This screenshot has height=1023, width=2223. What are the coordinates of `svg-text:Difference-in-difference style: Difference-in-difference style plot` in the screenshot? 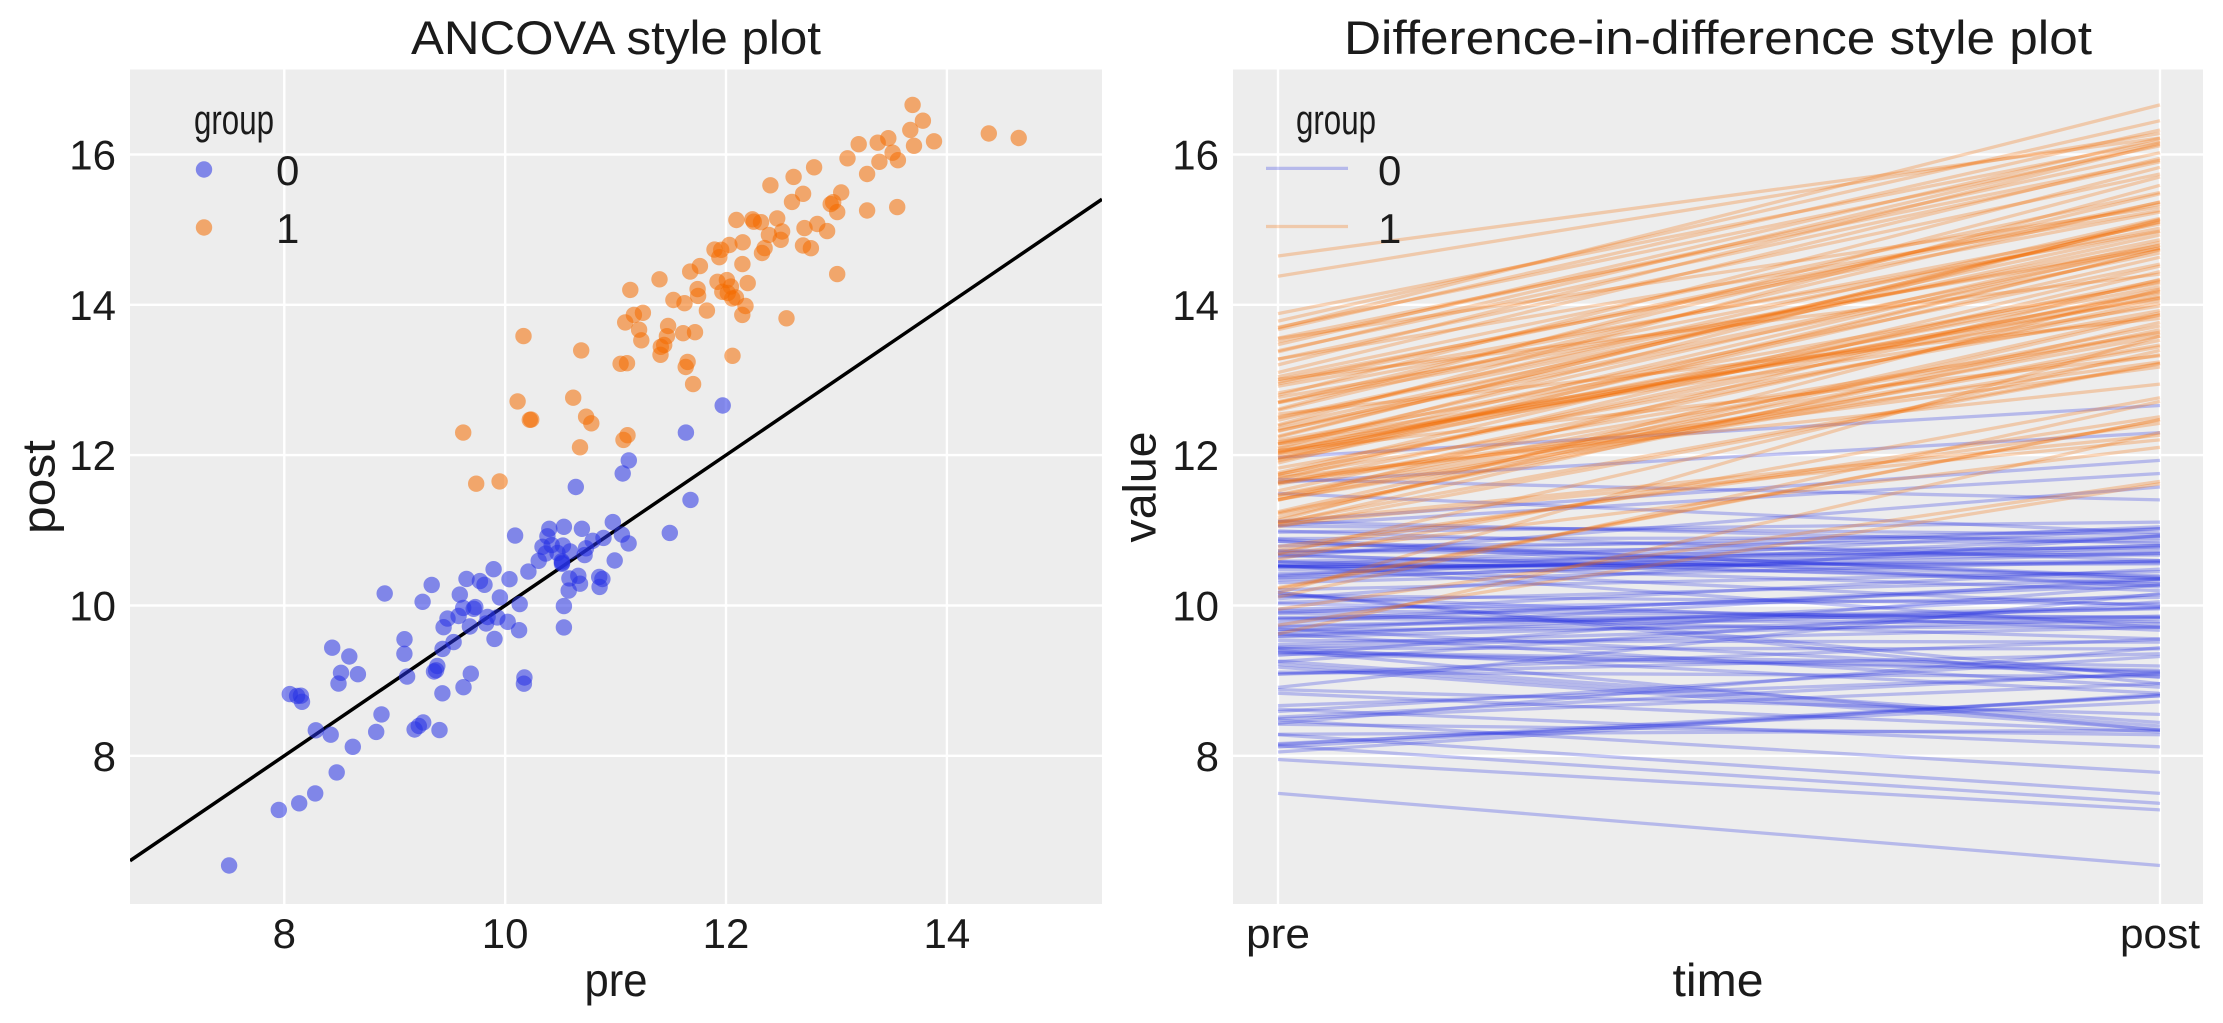 It's located at (1718, 37).